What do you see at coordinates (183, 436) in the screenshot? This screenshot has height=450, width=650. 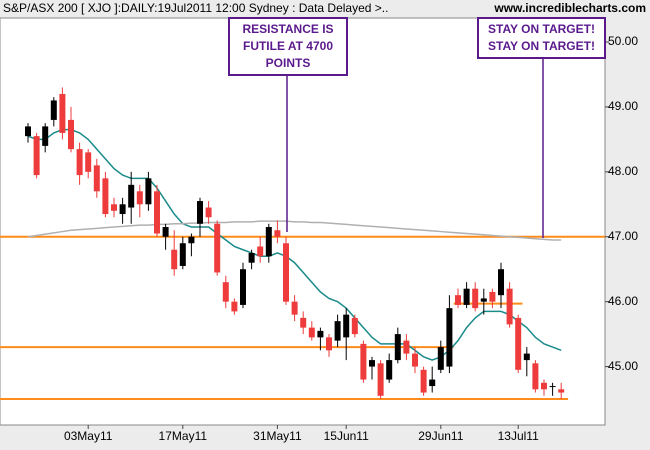 I see `x-tick-label: 17May11` at bounding box center [183, 436].